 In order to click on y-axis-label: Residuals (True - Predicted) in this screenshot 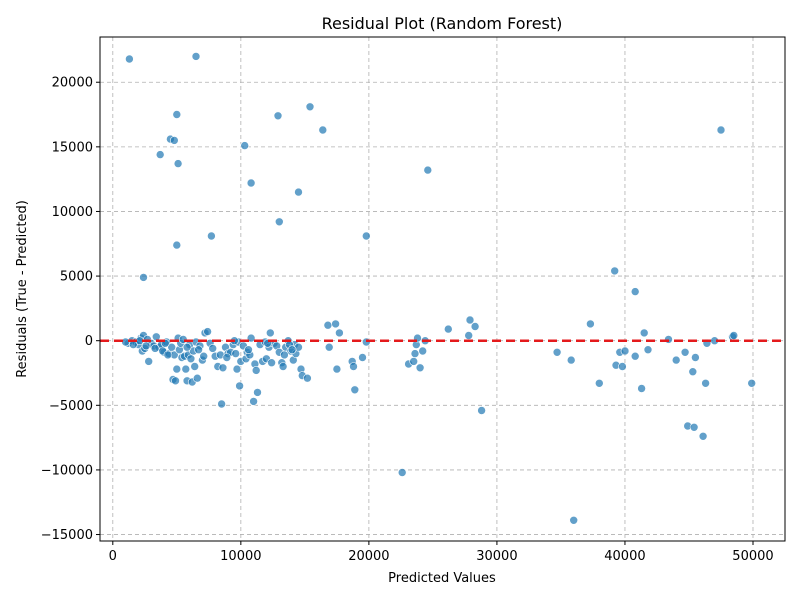, I will do `click(22, 289)`.